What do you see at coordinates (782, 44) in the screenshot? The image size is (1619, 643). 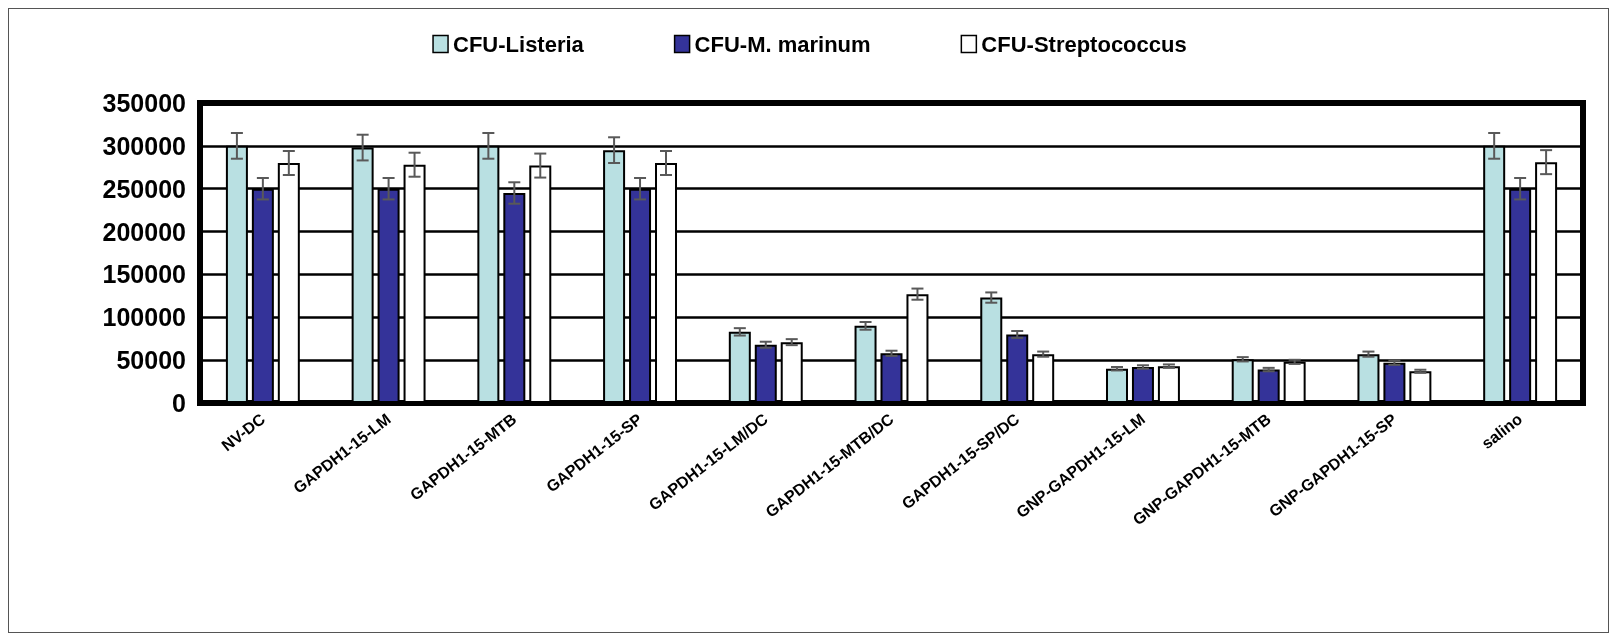 I see `legend-label: CFU-M. marinum` at bounding box center [782, 44].